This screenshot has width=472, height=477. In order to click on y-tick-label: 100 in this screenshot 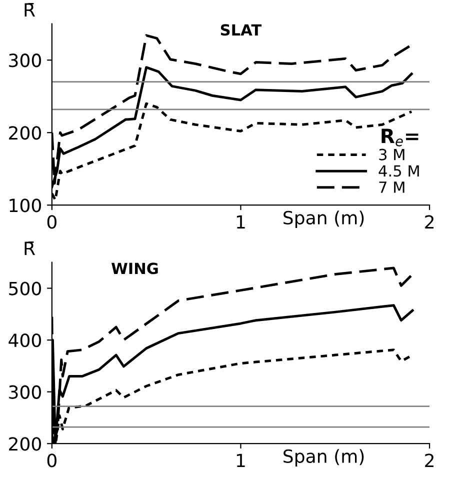, I will do `click(25, 205)`.